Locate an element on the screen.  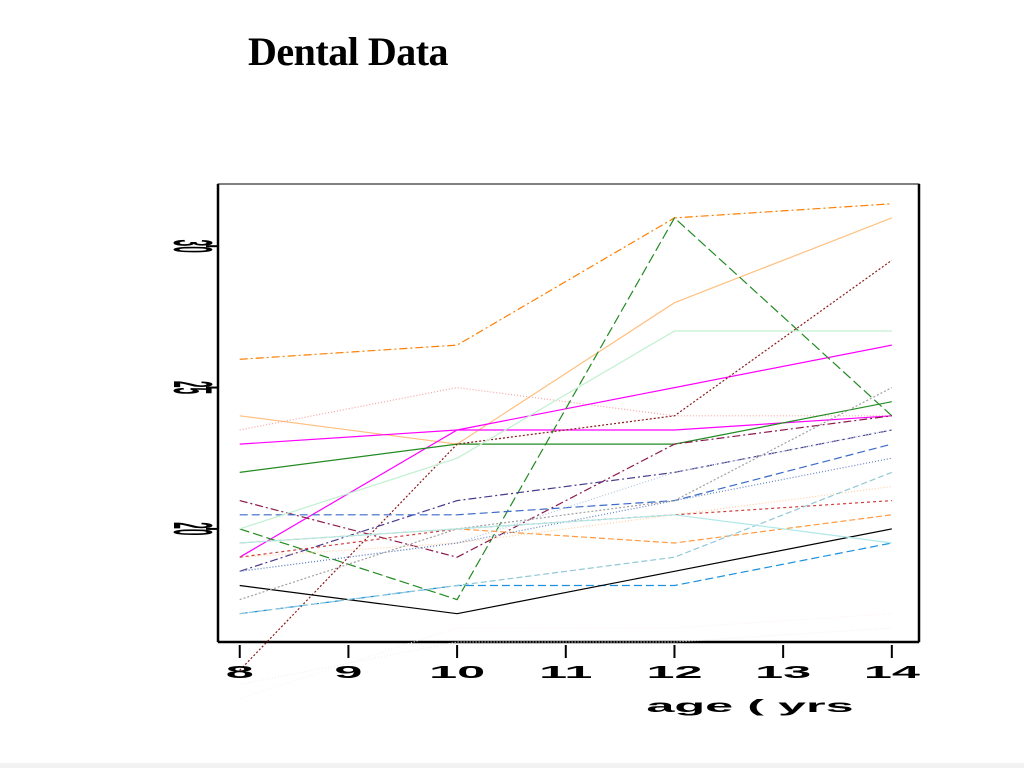
x-tick-label-10: 10 is located at coordinates (457, 672).